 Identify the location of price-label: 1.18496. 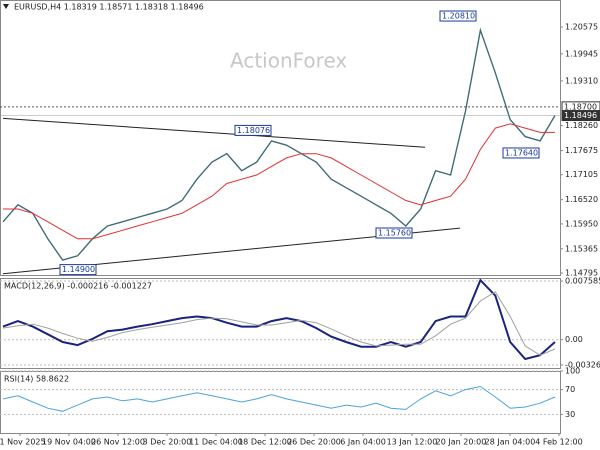
(580, 115).